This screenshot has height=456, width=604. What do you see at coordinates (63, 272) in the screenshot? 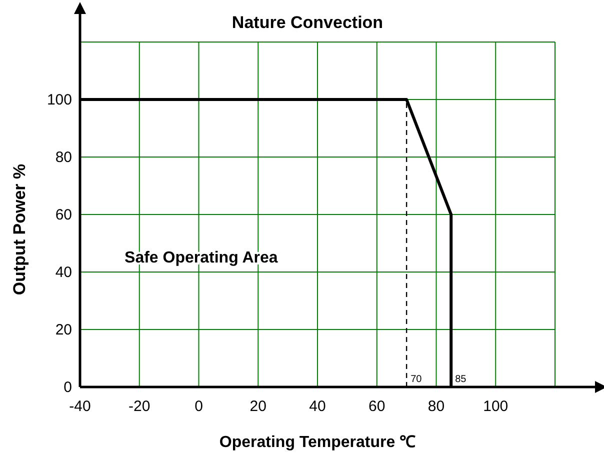
I see `y-tick-label: 40` at bounding box center [63, 272].